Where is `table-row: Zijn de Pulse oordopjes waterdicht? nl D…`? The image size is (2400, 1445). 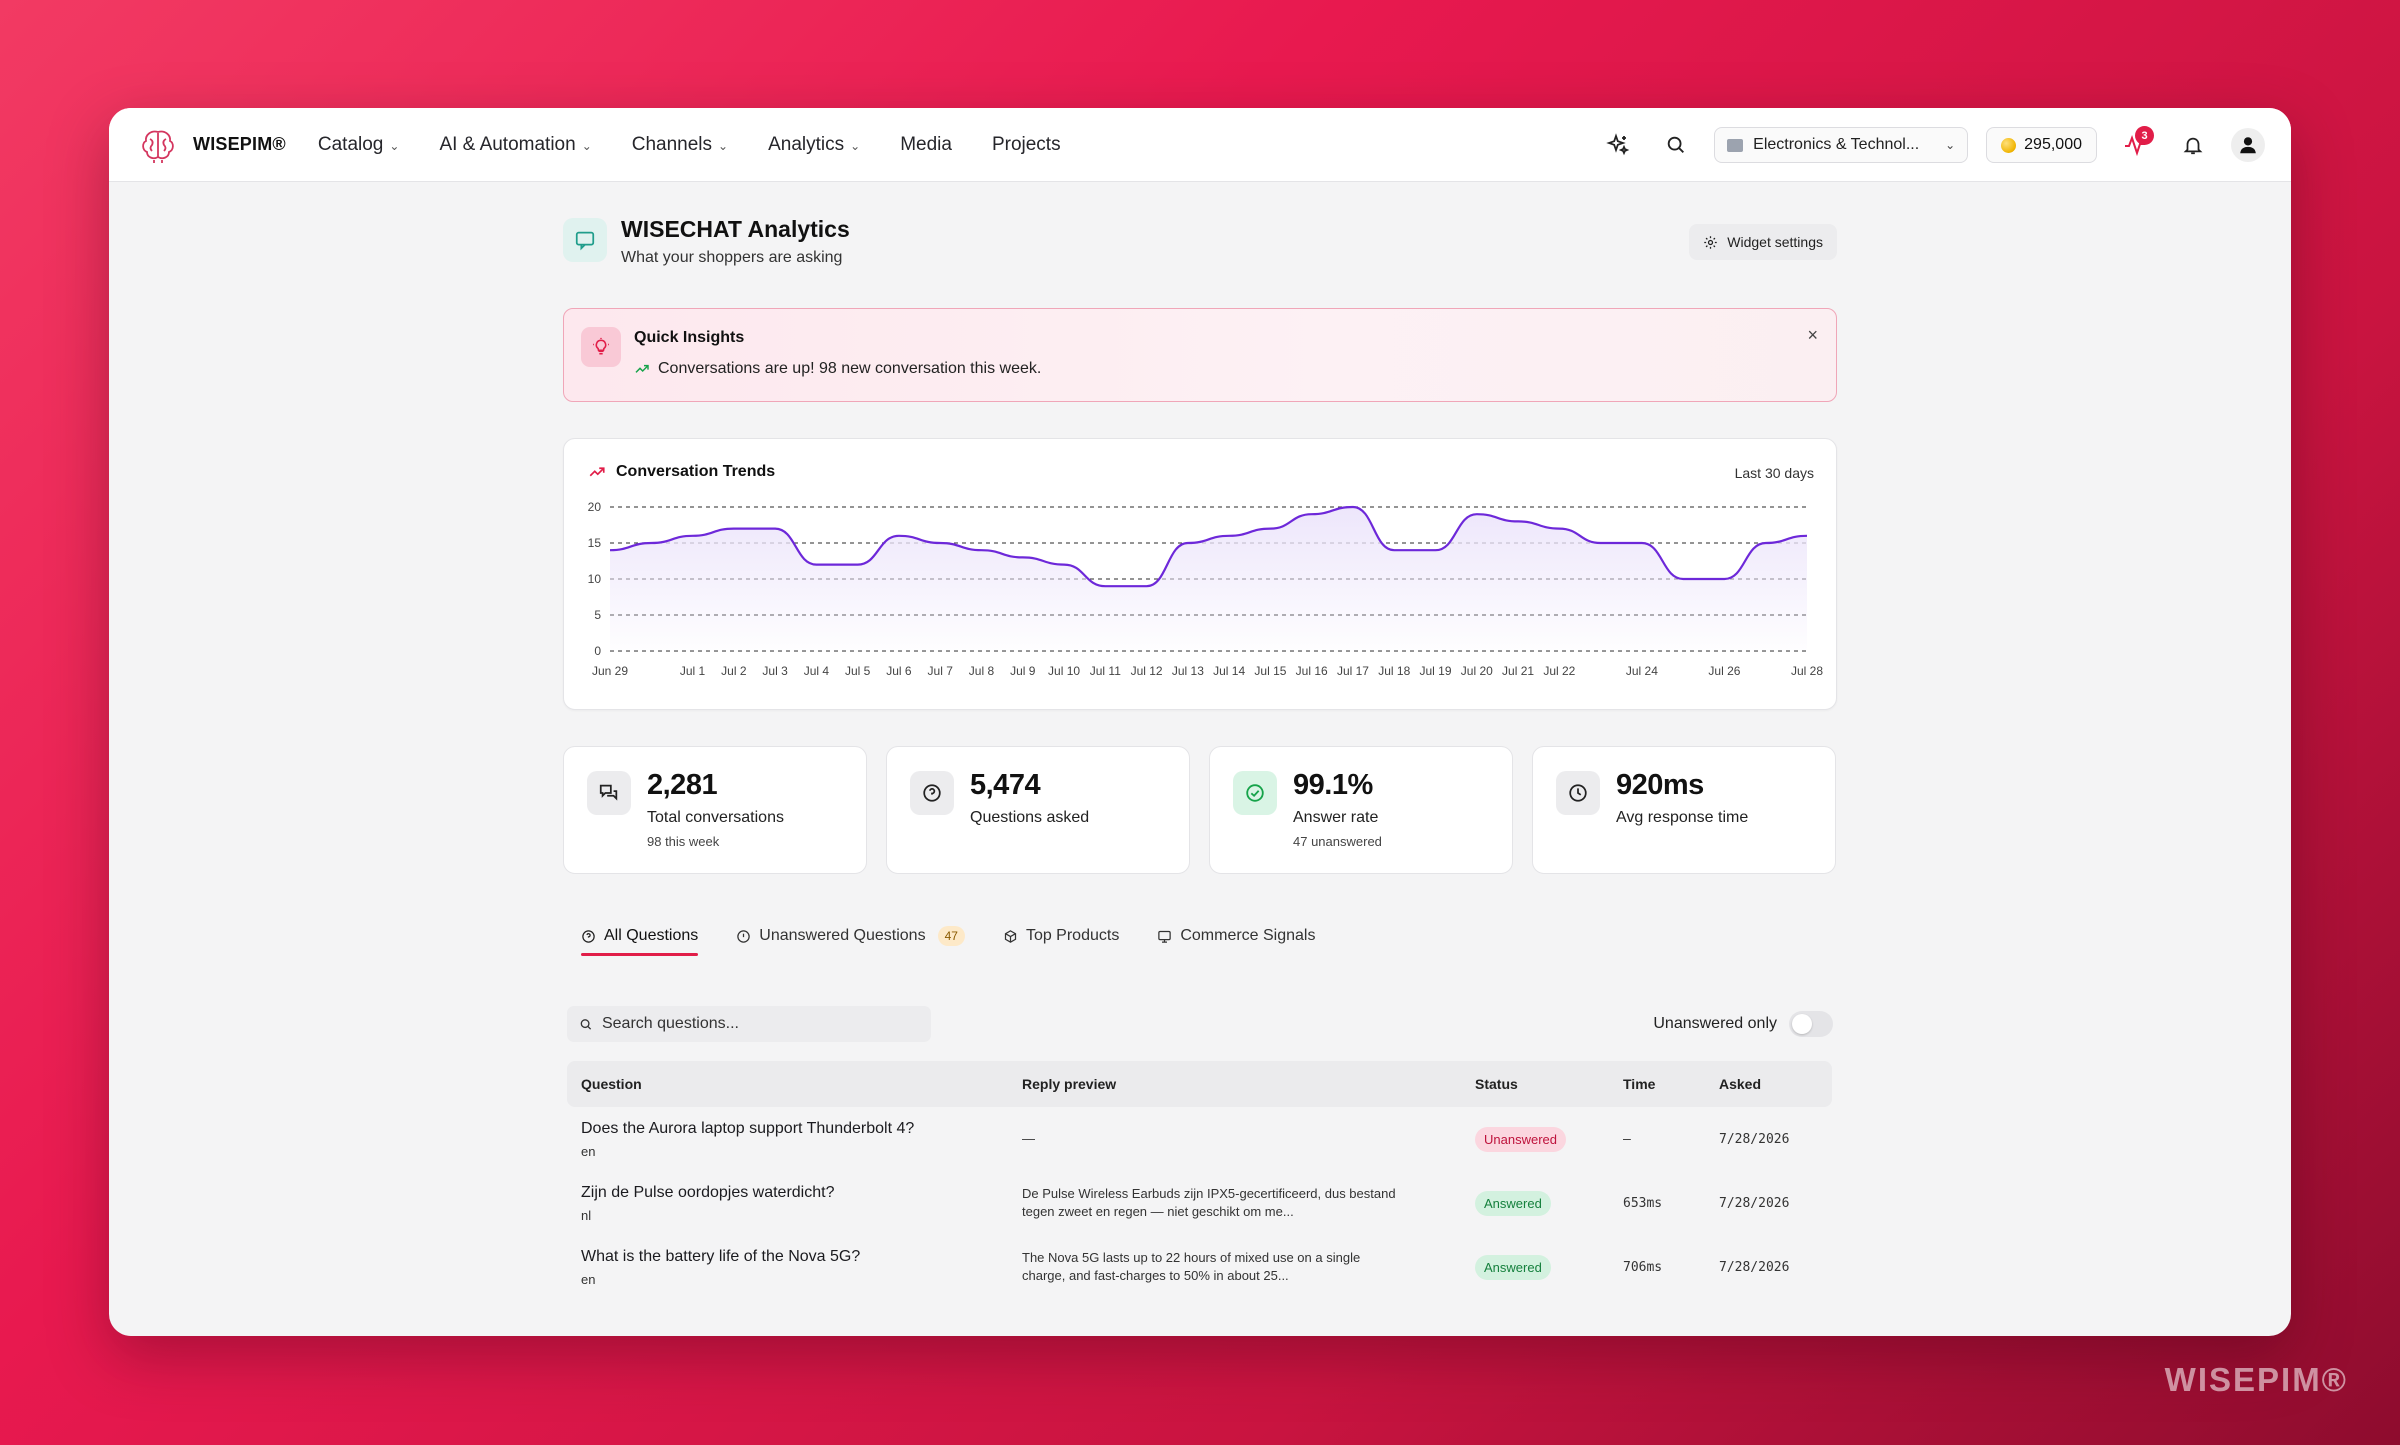 table-row: Zijn de Pulse oordopjes waterdicht? nl D… is located at coordinates (1199, 1203).